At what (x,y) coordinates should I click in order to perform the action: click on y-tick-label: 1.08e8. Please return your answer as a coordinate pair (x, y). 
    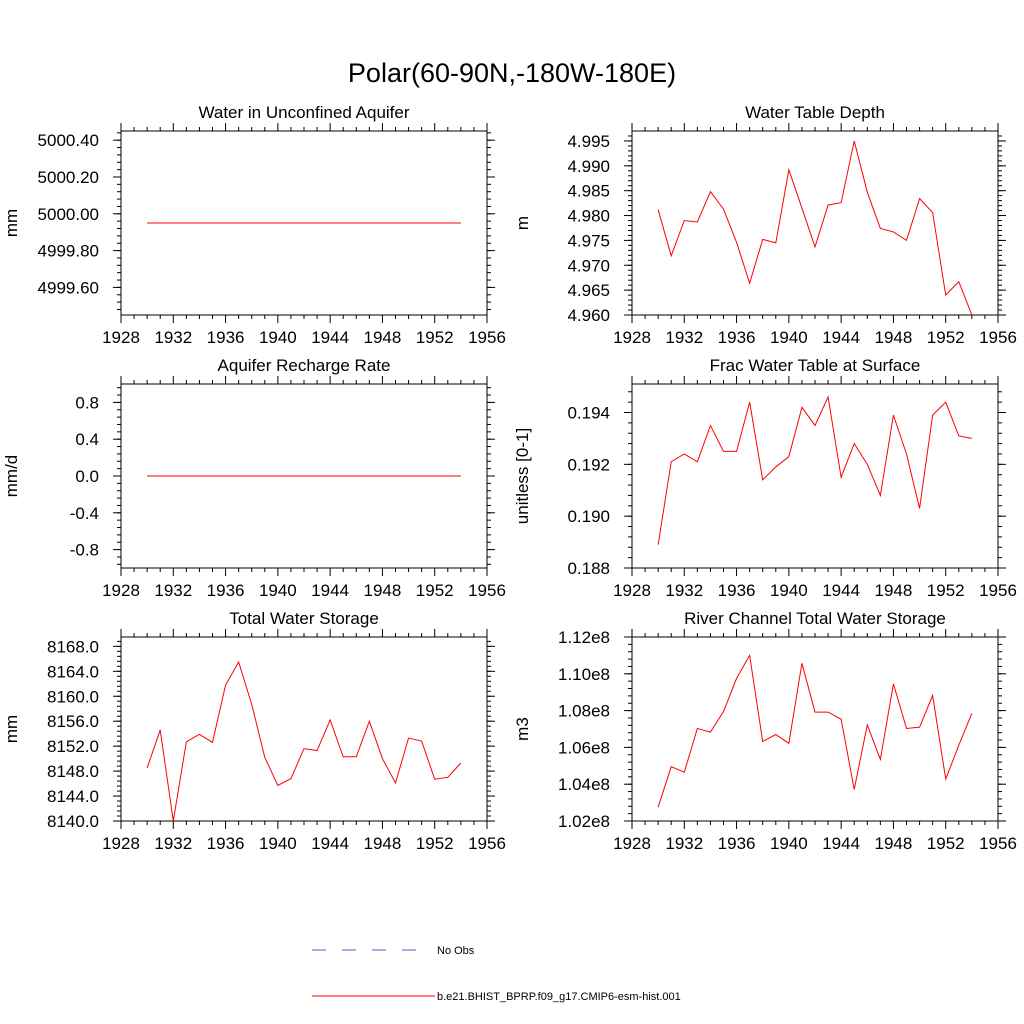
    Looking at the image, I should click on (584, 711).